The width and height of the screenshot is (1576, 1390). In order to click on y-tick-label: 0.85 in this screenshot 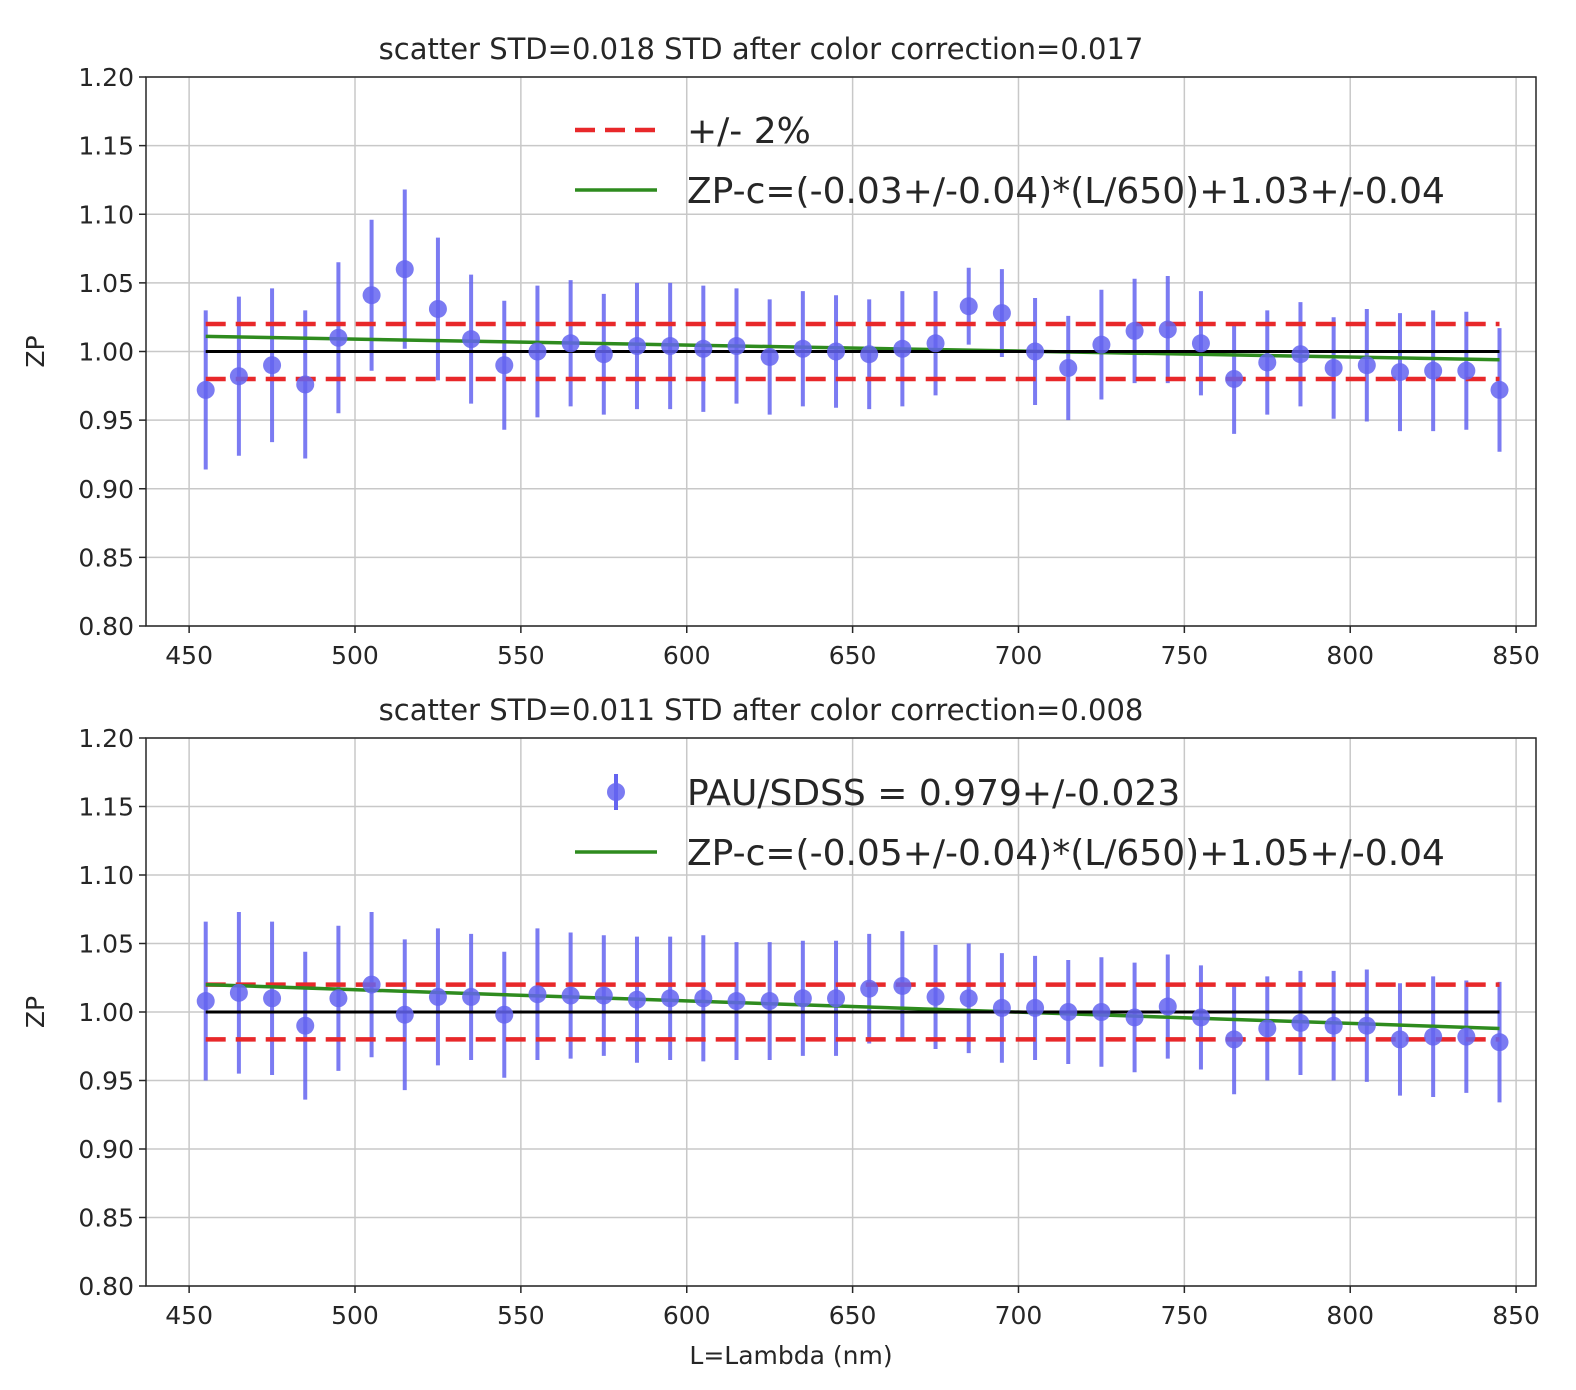, I will do `click(106, 557)`.